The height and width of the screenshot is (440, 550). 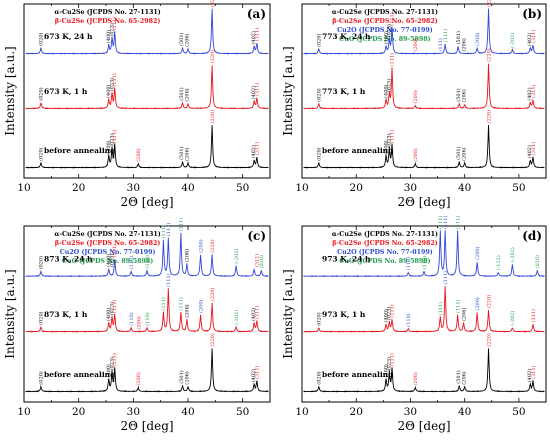 I want to click on peak-label: (-202), so click(x=236, y=256).